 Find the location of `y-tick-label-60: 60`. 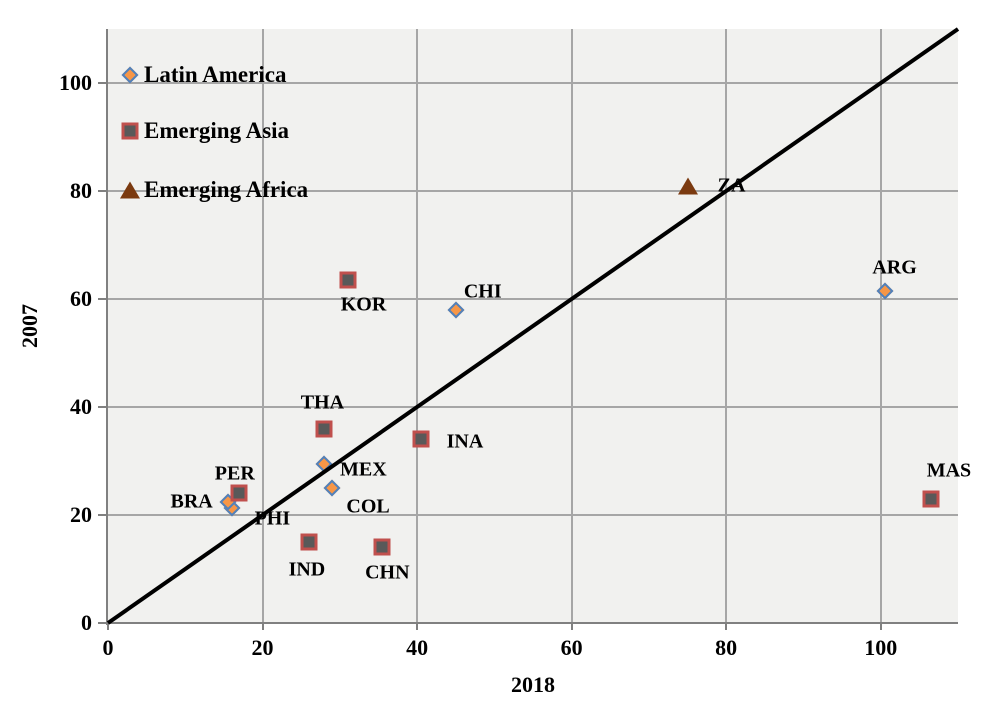

y-tick-label-60: 60 is located at coordinates (81, 298).